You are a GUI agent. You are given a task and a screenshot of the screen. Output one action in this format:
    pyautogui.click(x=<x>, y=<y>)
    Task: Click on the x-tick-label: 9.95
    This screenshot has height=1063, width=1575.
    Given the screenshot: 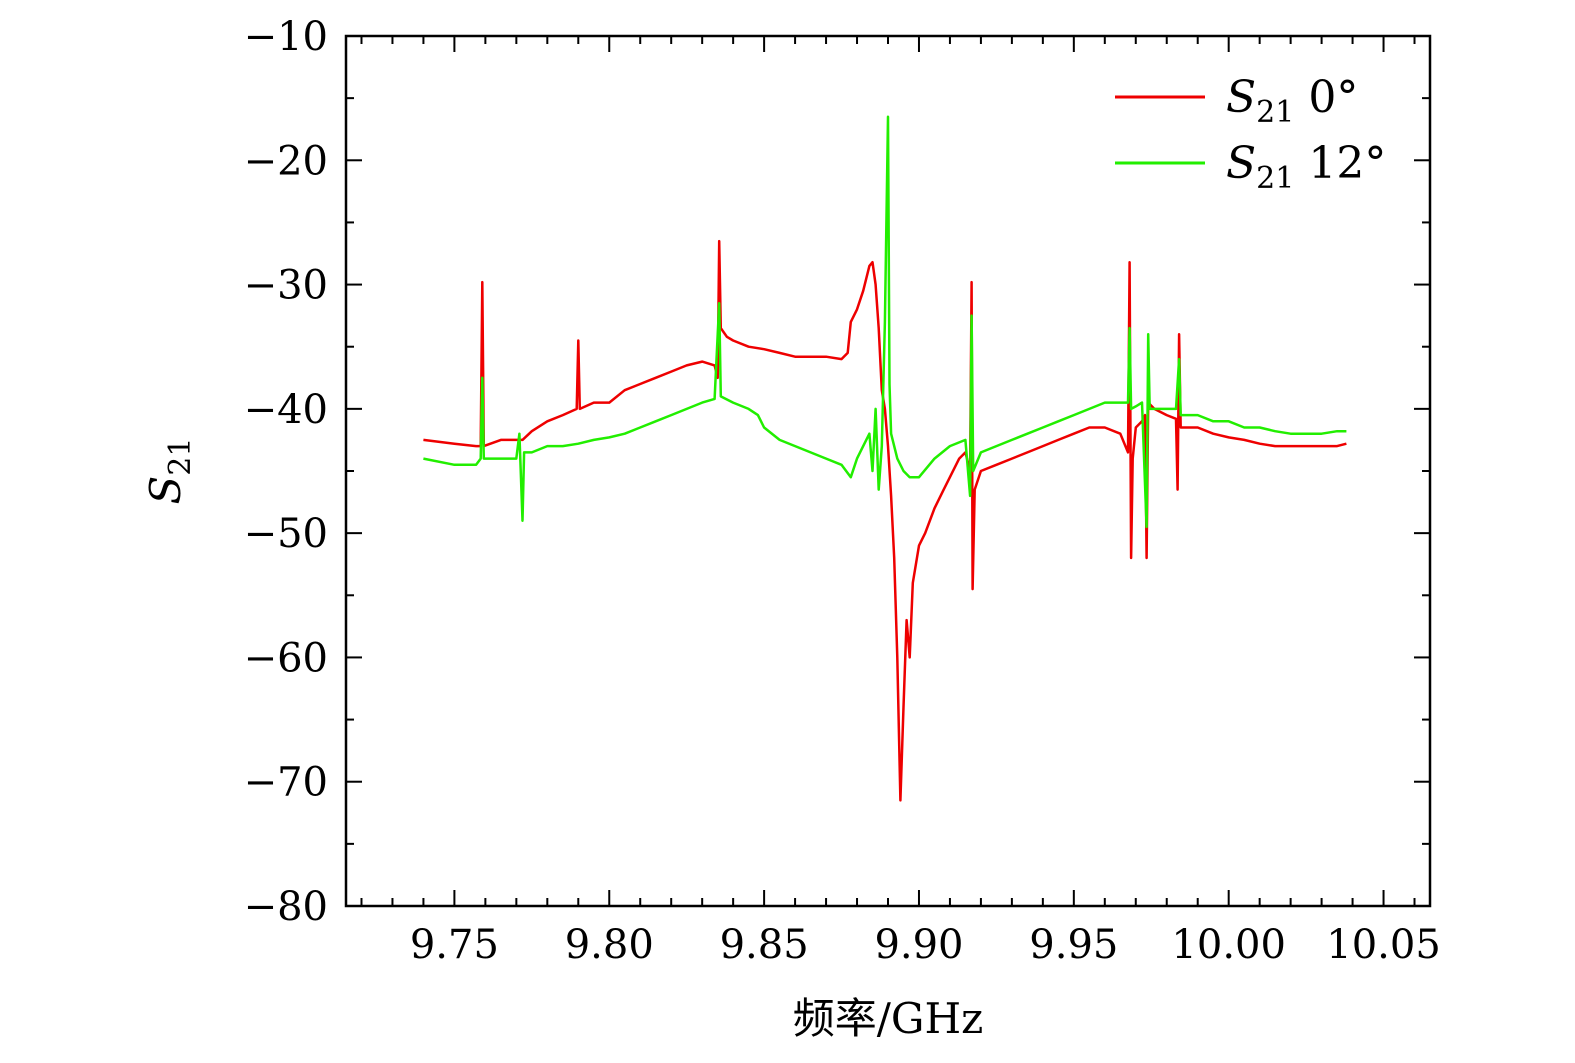 What is the action you would take?
    pyautogui.click(x=1073, y=945)
    